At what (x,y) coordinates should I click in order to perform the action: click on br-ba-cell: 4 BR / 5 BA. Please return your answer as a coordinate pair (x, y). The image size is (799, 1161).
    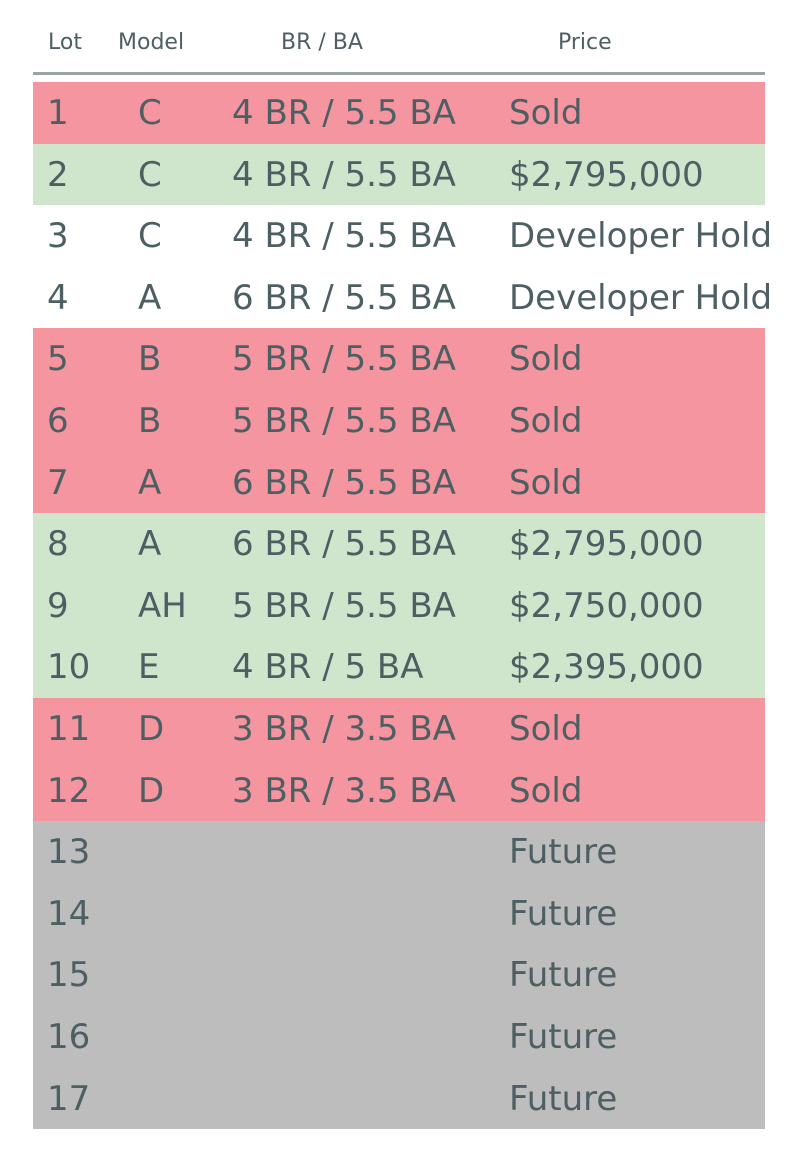
    Looking at the image, I should click on (328, 667).